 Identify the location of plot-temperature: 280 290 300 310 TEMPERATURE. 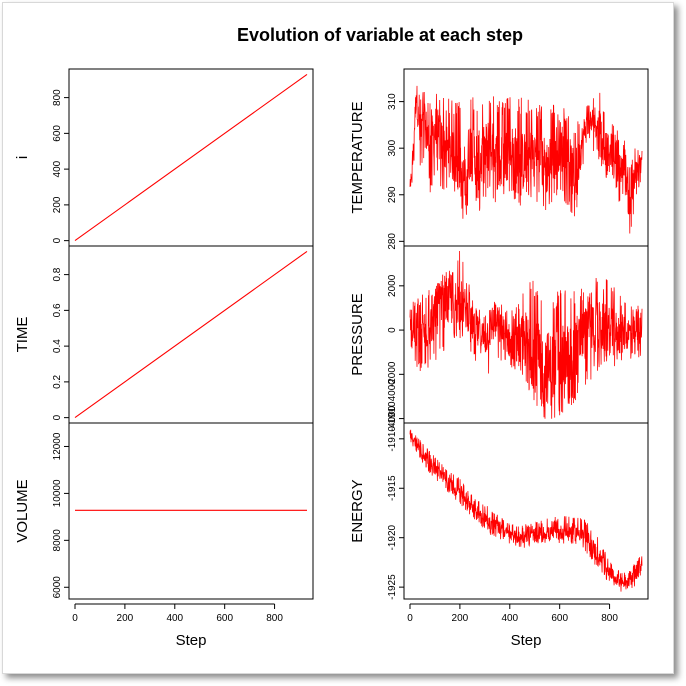
(499, 159).